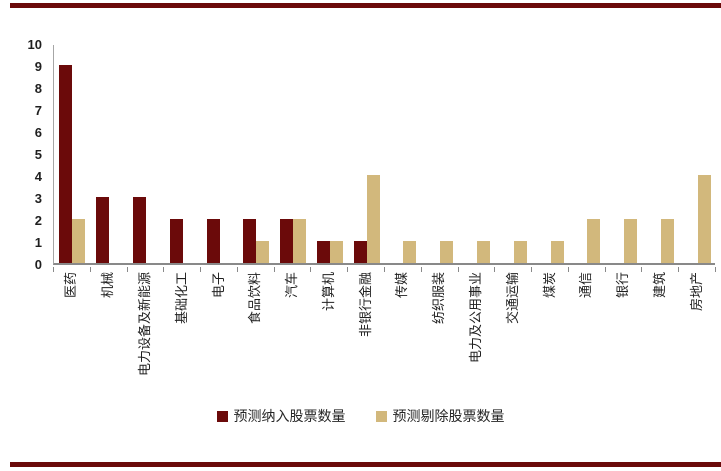 Image resolution: width=721 pixels, height=471 pixels. I want to click on legend-item-included: 预测纳入股票数量, so click(281, 416).